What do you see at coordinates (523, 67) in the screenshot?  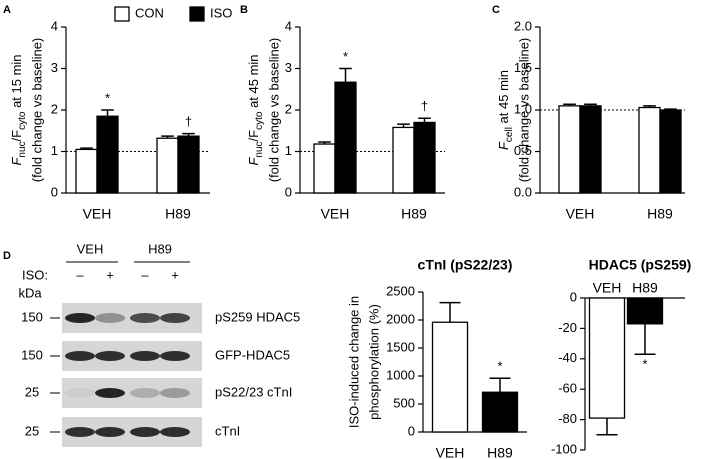 I see `y-tick-label: 1.5` at bounding box center [523, 67].